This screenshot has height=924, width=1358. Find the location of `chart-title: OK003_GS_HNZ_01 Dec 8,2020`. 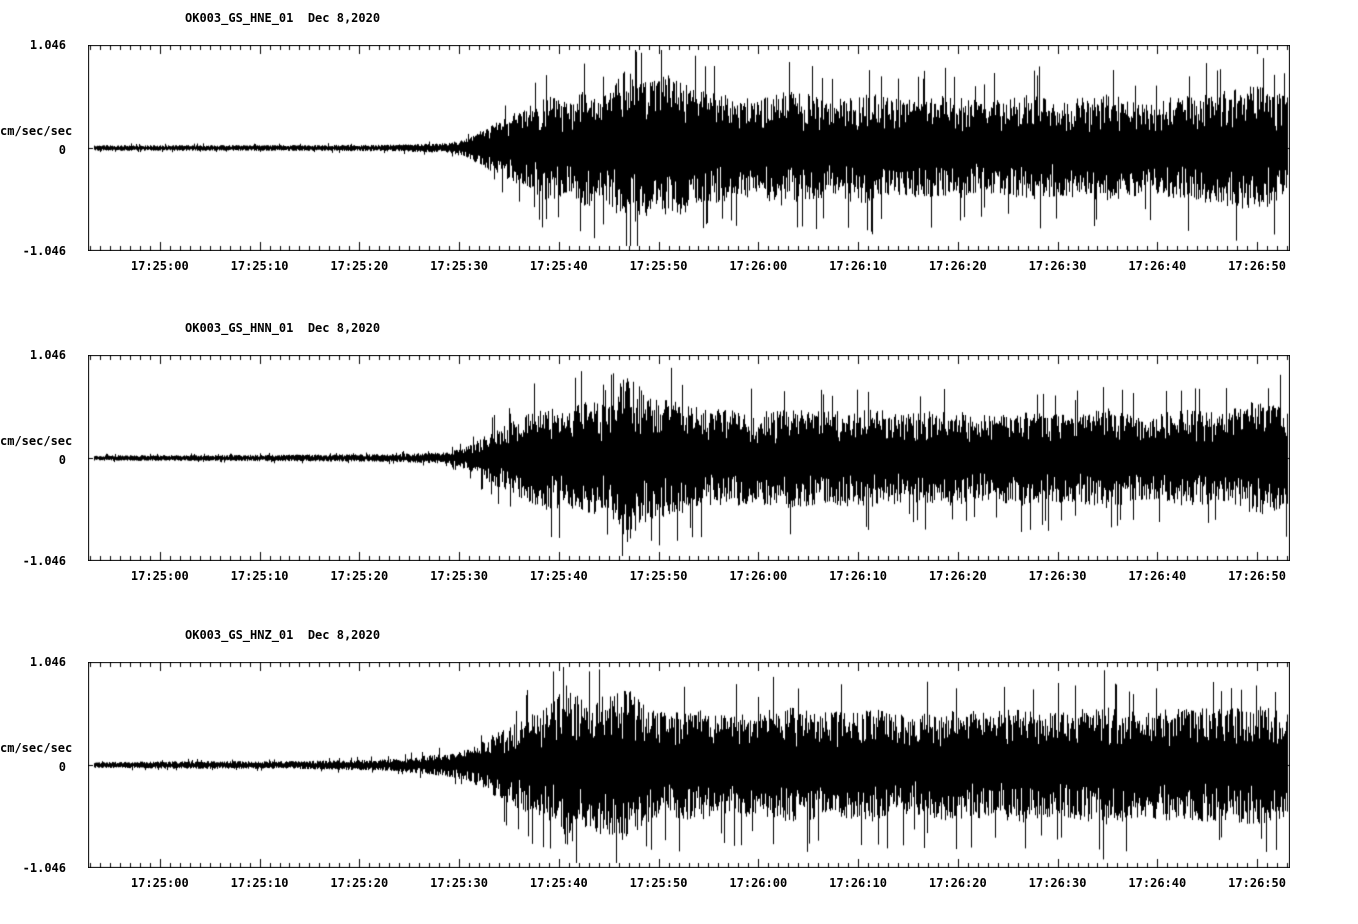

chart-title: OK003_GS_HNZ_01 Dec 8,2020 is located at coordinates (283, 635).